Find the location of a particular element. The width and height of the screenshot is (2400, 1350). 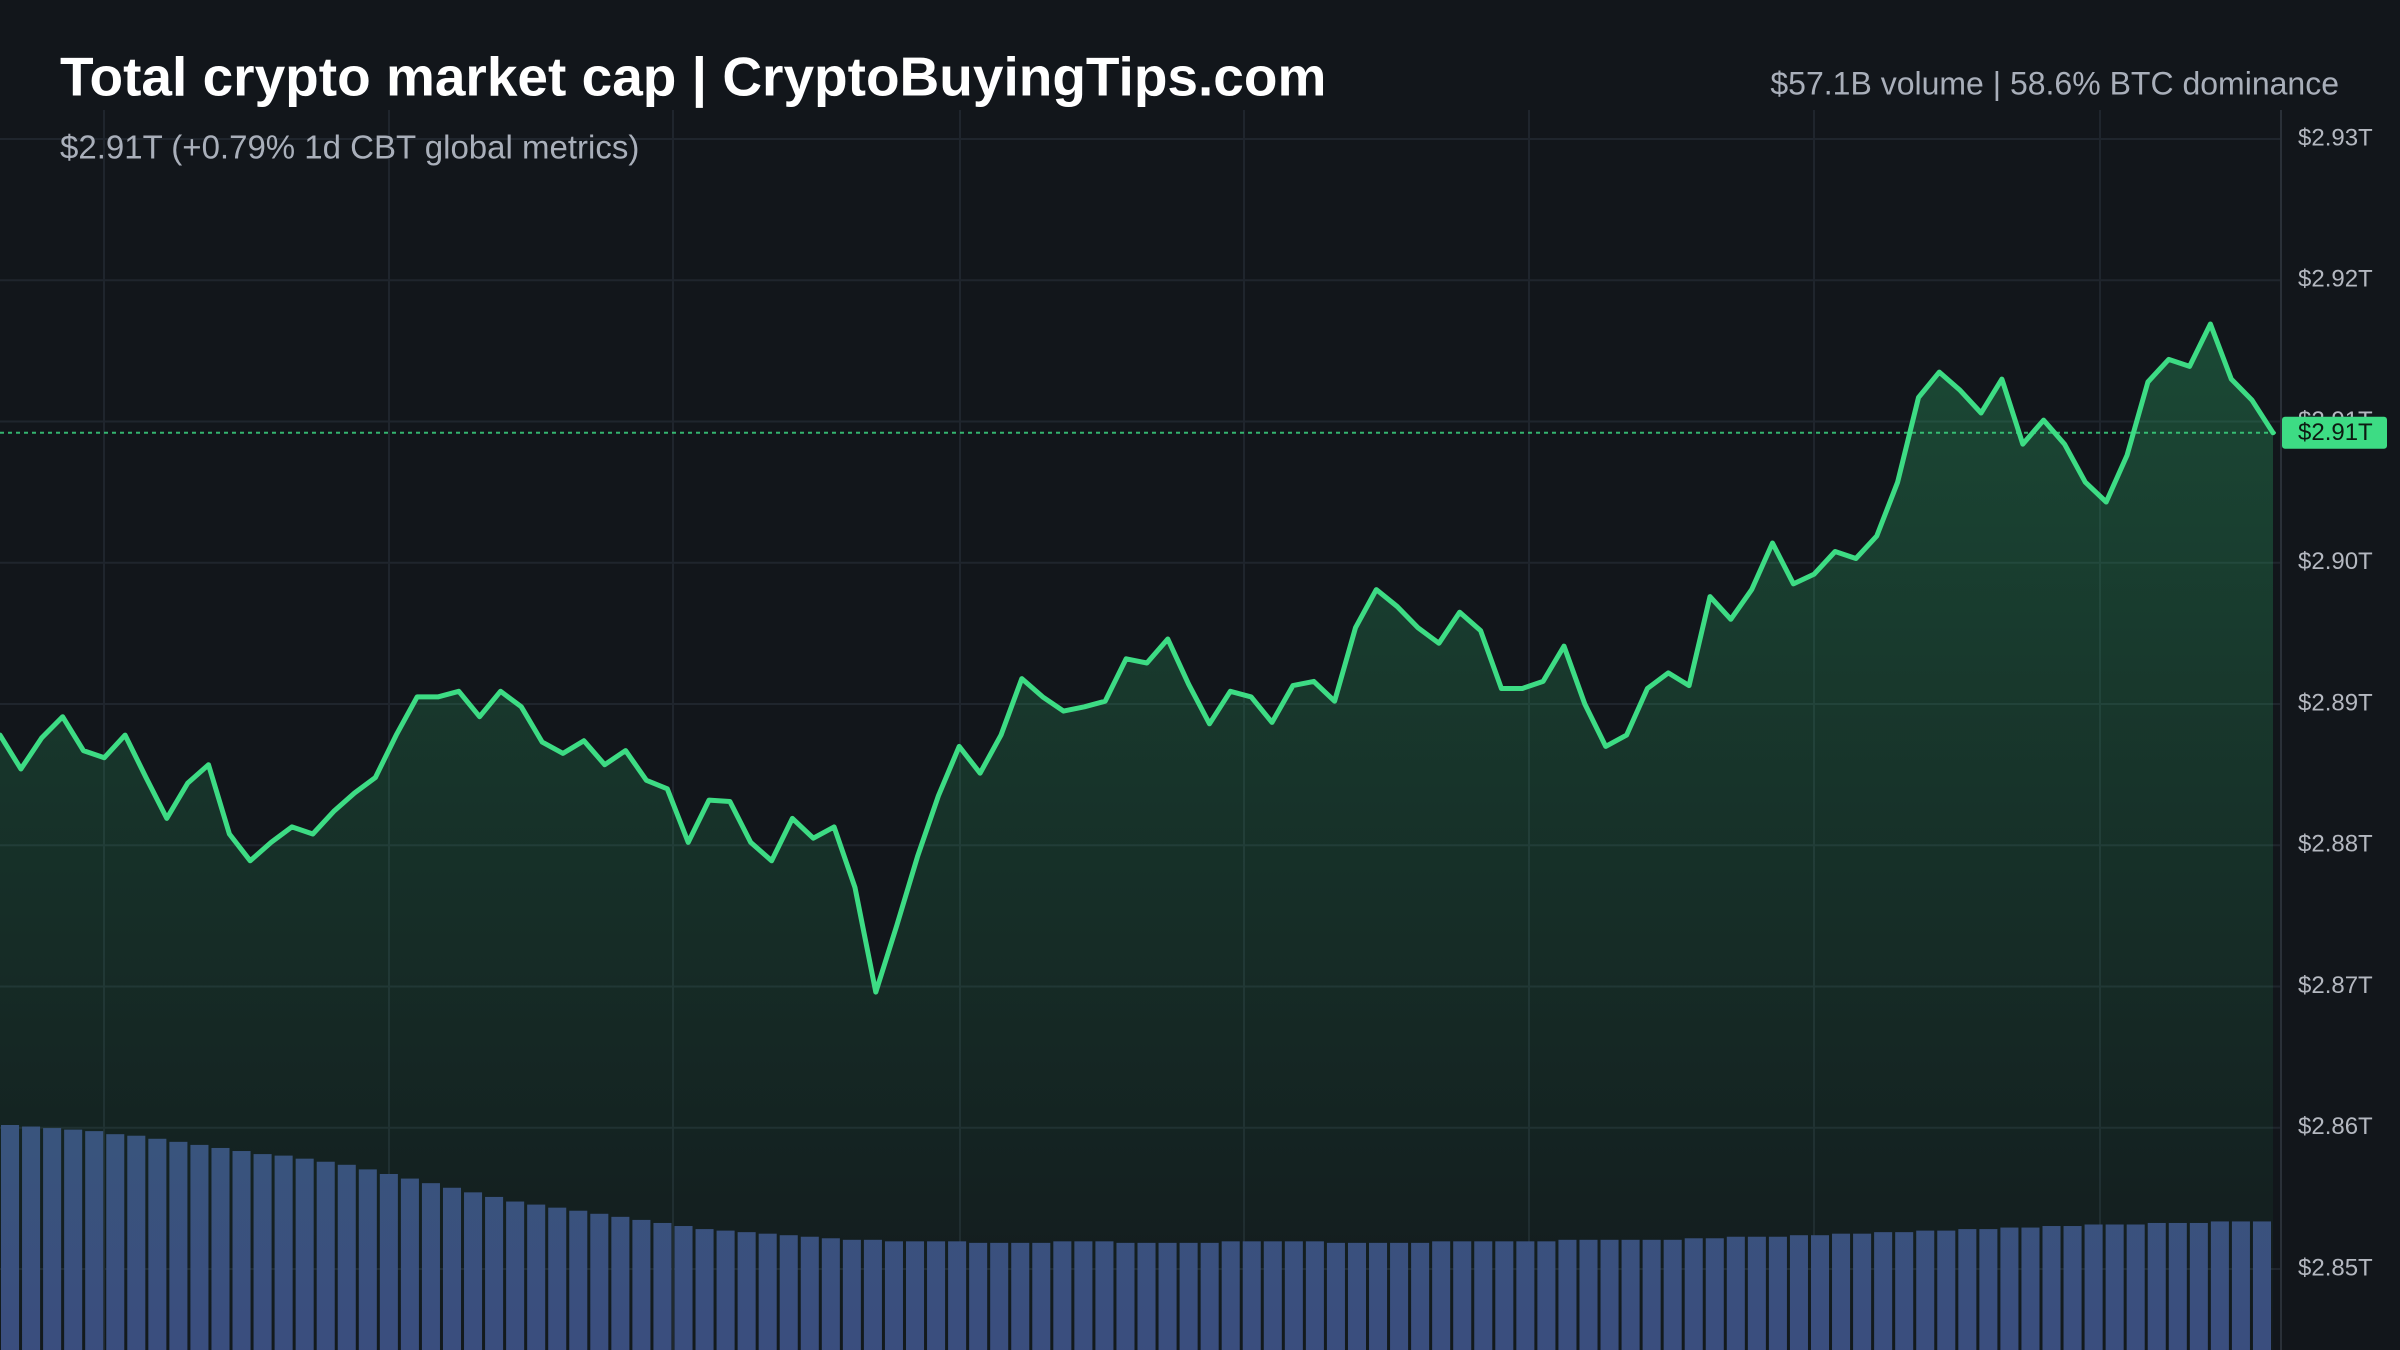

y-tick-label: $2.87T is located at coordinates (2335, 985).